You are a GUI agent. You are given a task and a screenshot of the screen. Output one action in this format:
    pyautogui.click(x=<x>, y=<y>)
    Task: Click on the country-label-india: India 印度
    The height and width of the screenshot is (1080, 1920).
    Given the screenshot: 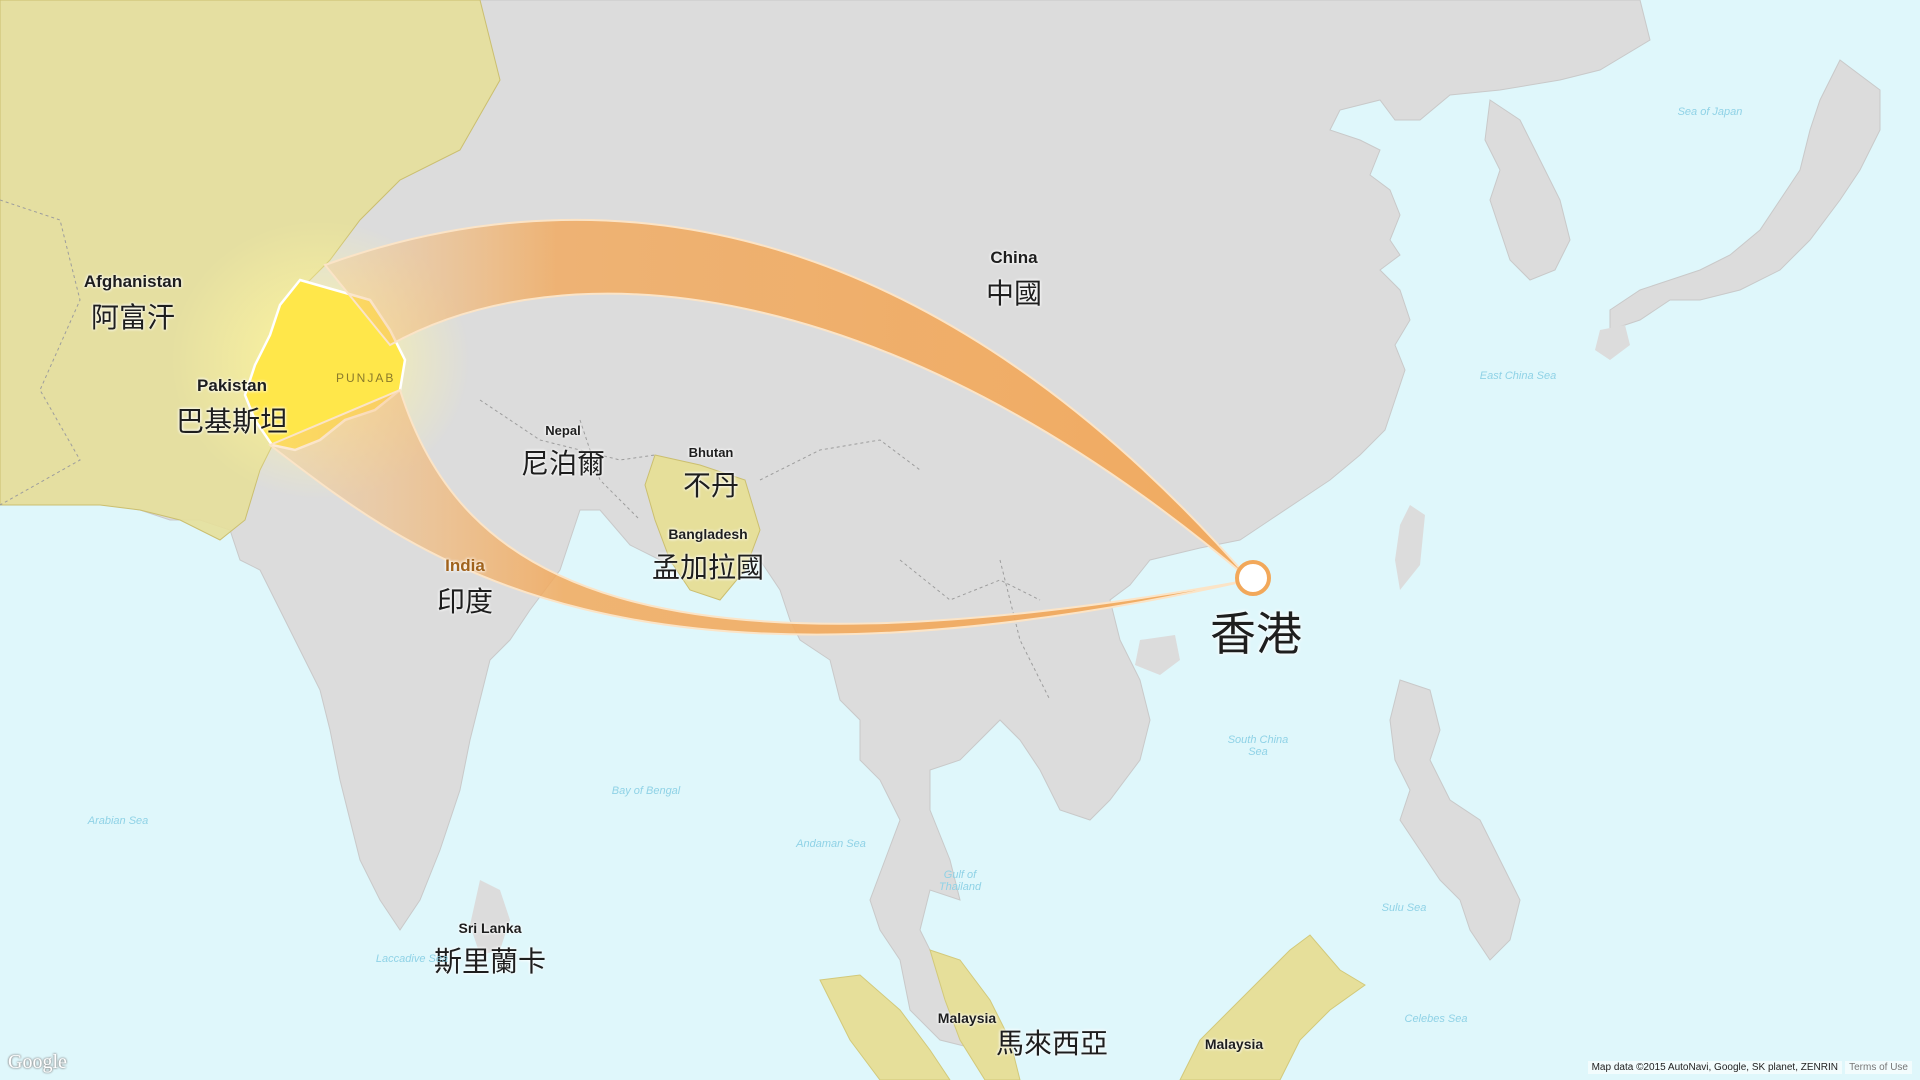 What is the action you would take?
    pyautogui.click(x=465, y=588)
    